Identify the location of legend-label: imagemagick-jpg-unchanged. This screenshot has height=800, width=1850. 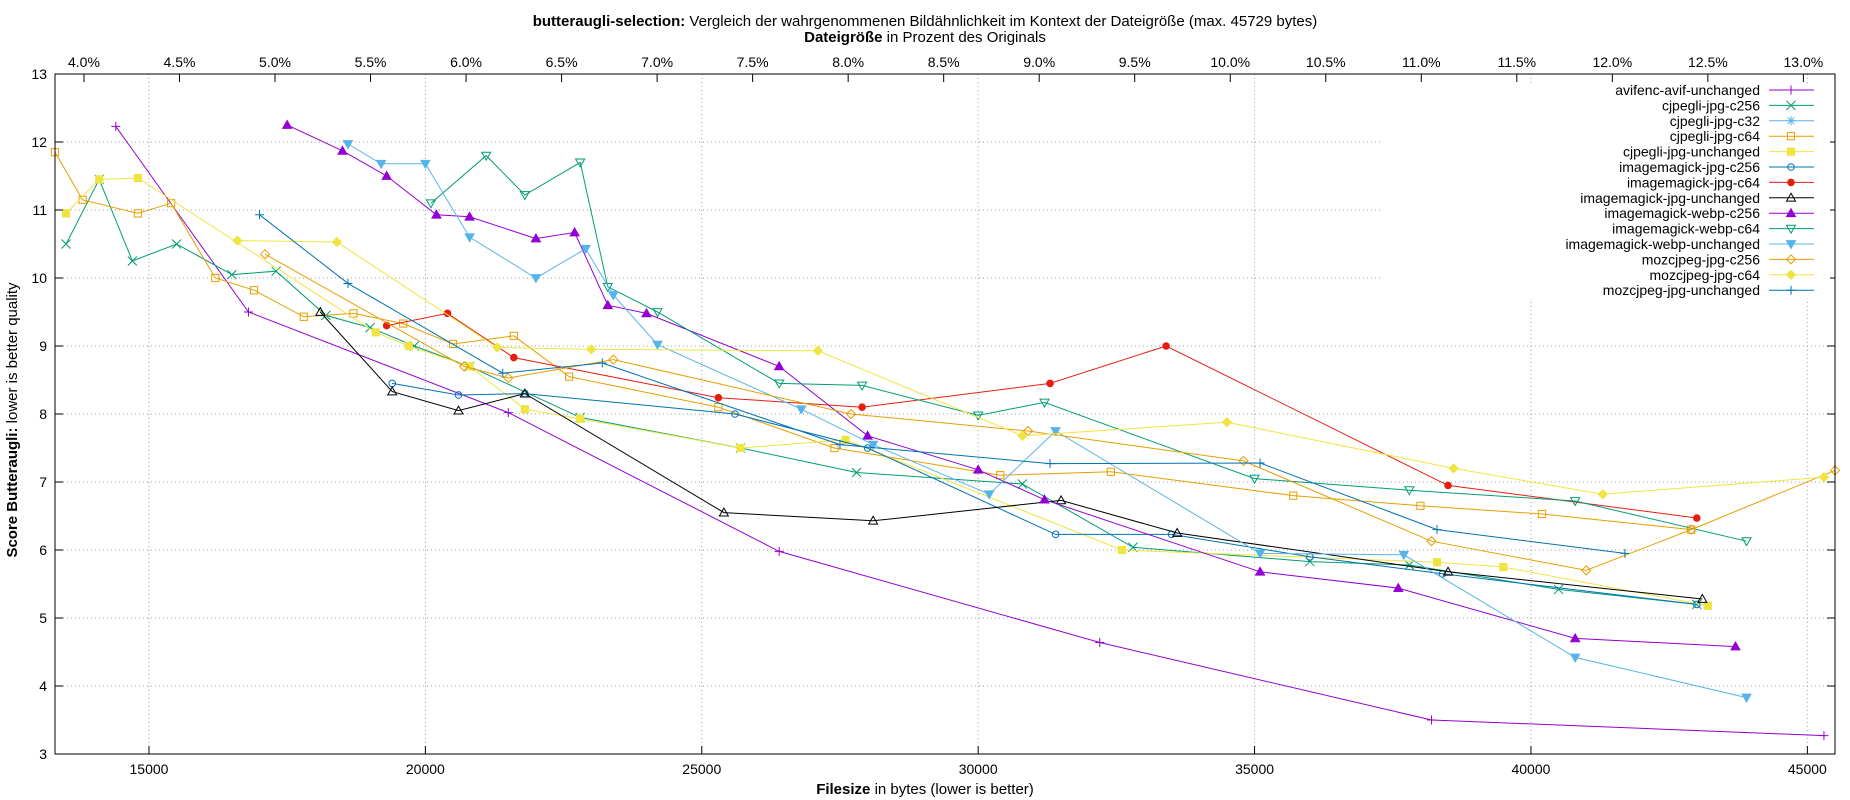
(1670, 198).